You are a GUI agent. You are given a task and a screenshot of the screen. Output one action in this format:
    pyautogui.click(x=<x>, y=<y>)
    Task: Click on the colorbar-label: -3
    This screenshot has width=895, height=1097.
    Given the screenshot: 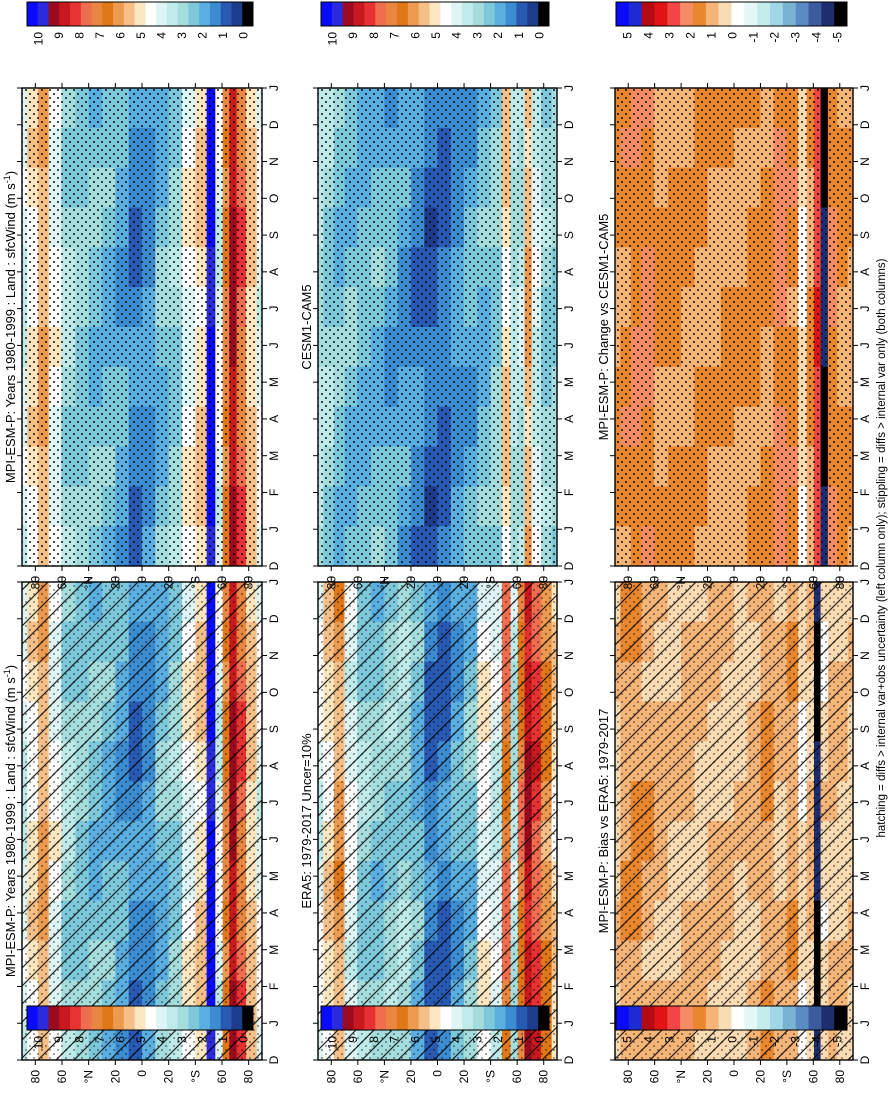 What is the action you would take?
    pyautogui.click(x=796, y=1041)
    